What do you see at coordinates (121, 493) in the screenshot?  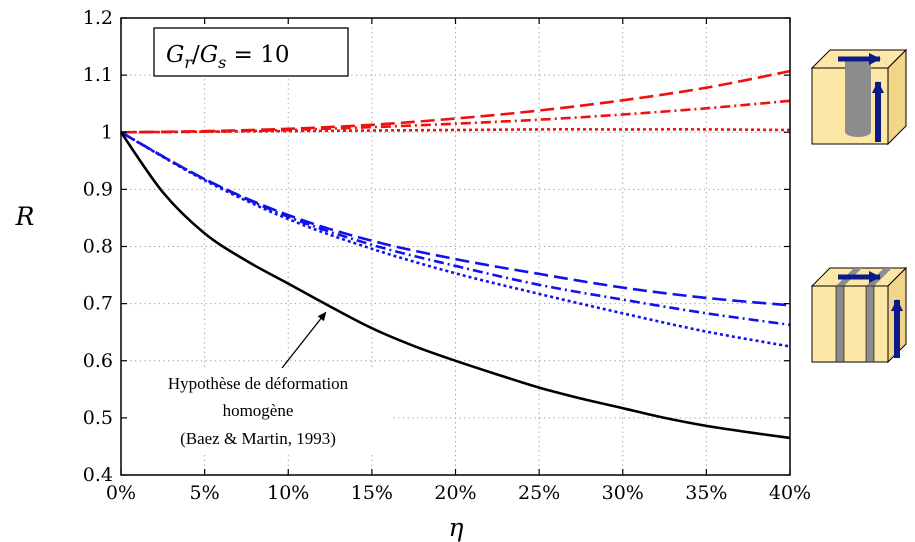 I see `x-tick-label: 0%` at bounding box center [121, 493].